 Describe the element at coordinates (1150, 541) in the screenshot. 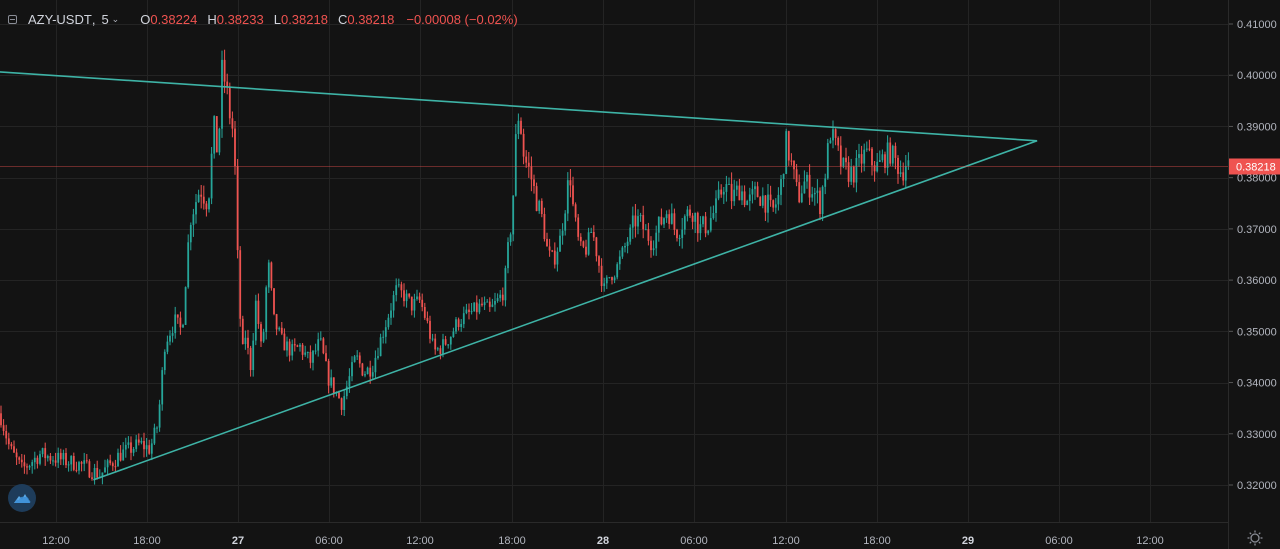

I see `time-tick-label: 12:00` at that location.